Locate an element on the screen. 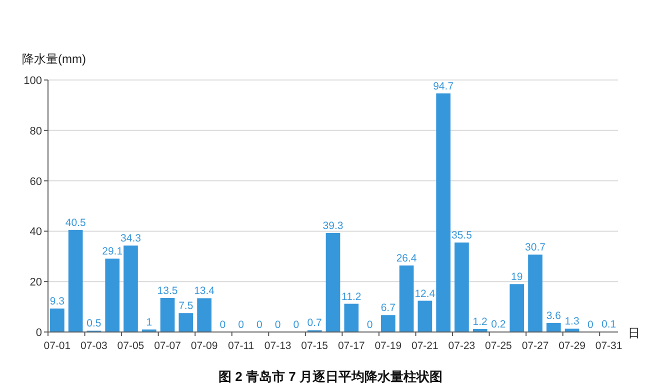  x-tick-label: 07-01 is located at coordinates (57, 346).